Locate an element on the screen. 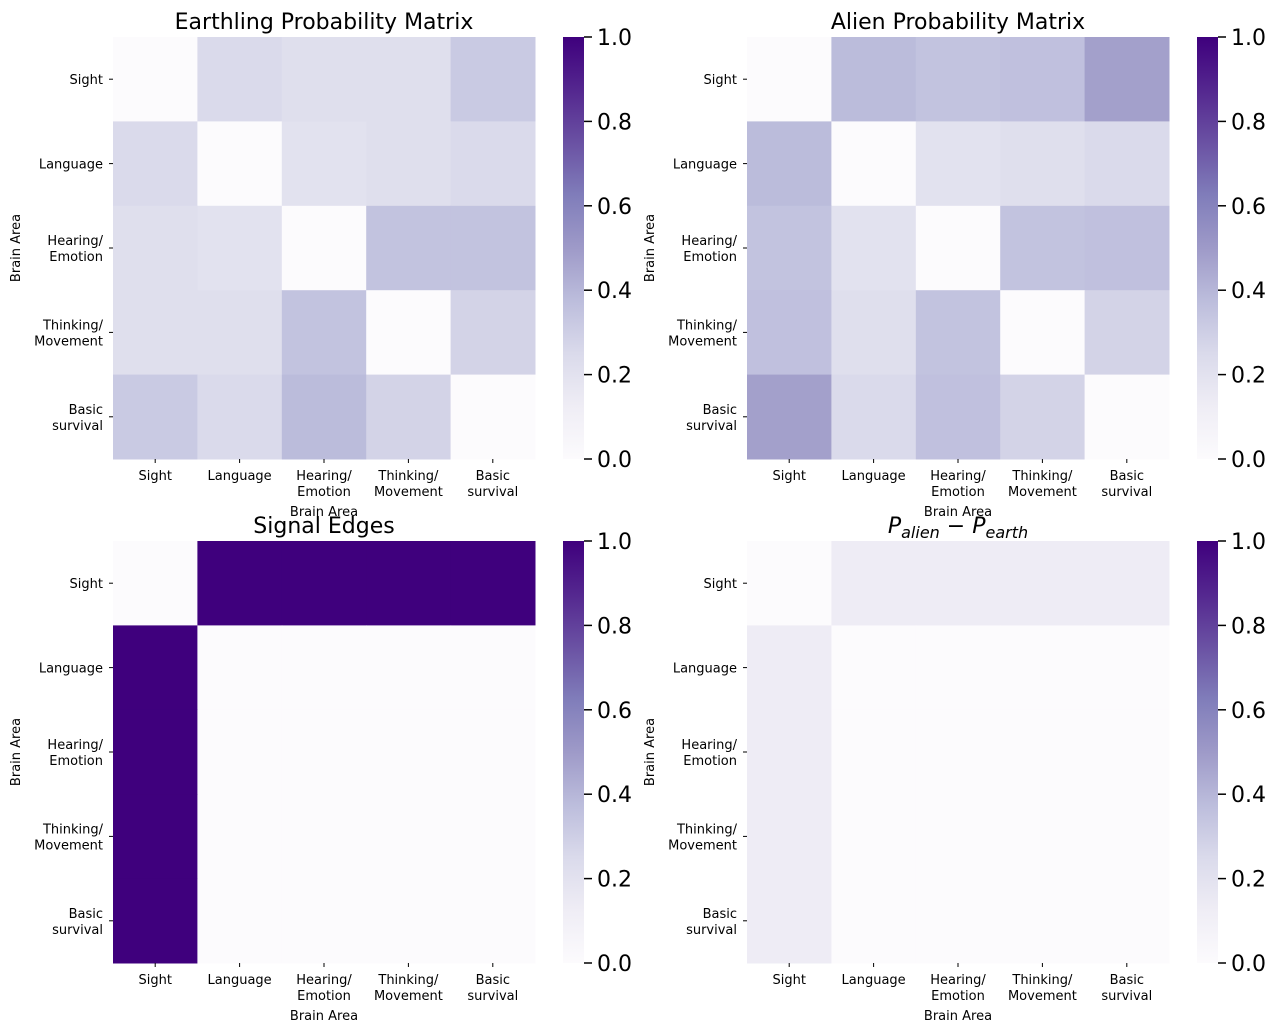 Image resolution: width=1280 pixels, height=1030 pixels. panel-title: Earthling Probability Matrix is located at coordinates (324, 22).